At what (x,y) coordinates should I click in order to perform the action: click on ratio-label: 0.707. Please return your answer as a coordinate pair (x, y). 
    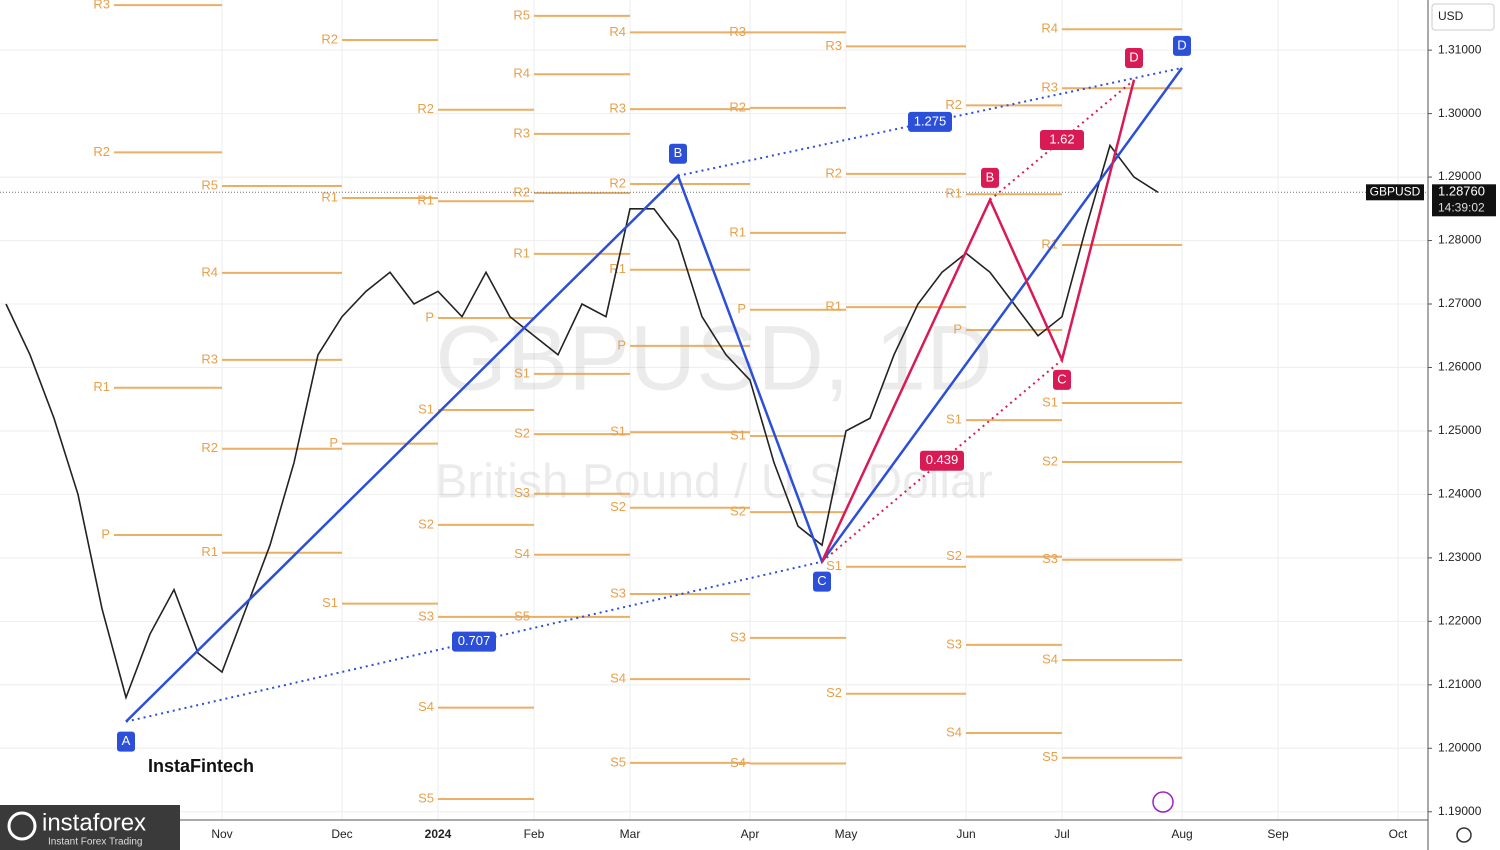
    Looking at the image, I should click on (474, 640).